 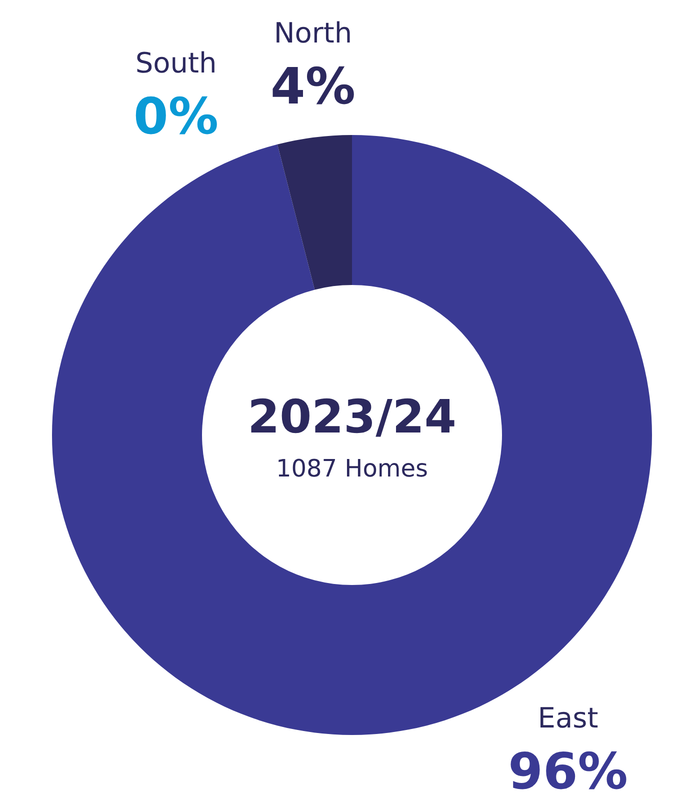 What do you see at coordinates (313, 33) in the screenshot?
I see `slice-label: North` at bounding box center [313, 33].